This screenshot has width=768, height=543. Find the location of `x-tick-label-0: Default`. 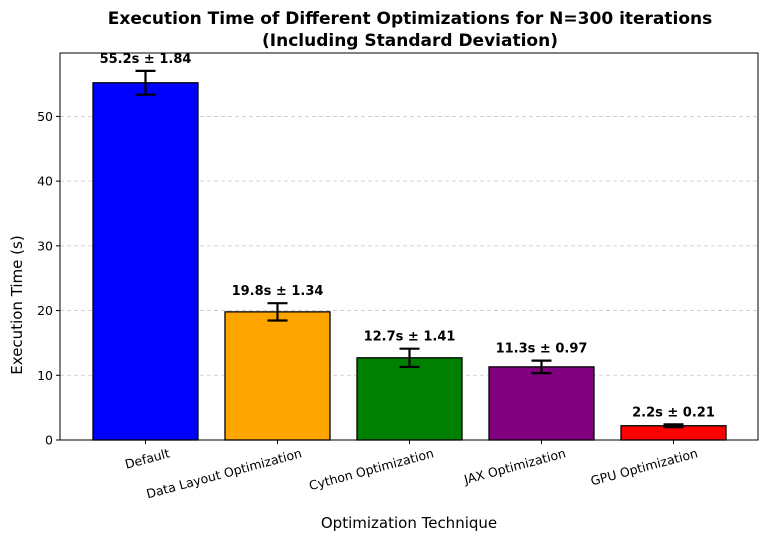

x-tick-label-0: Default is located at coordinates (147, 458).